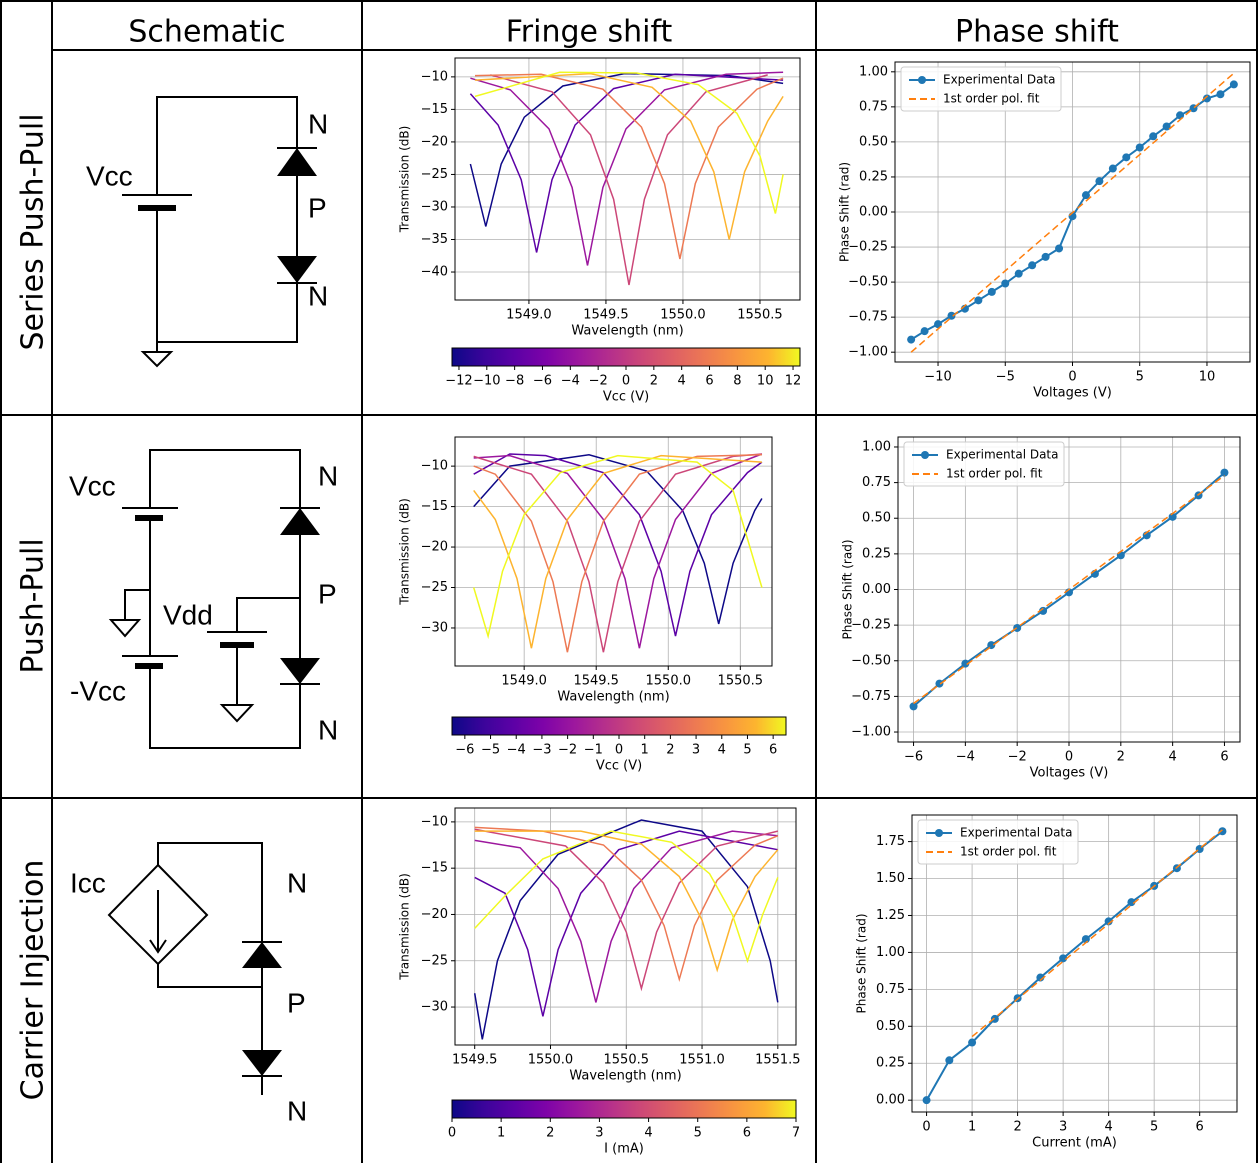  I want to click on y-tick-label: −0.50, so click(871, 660).